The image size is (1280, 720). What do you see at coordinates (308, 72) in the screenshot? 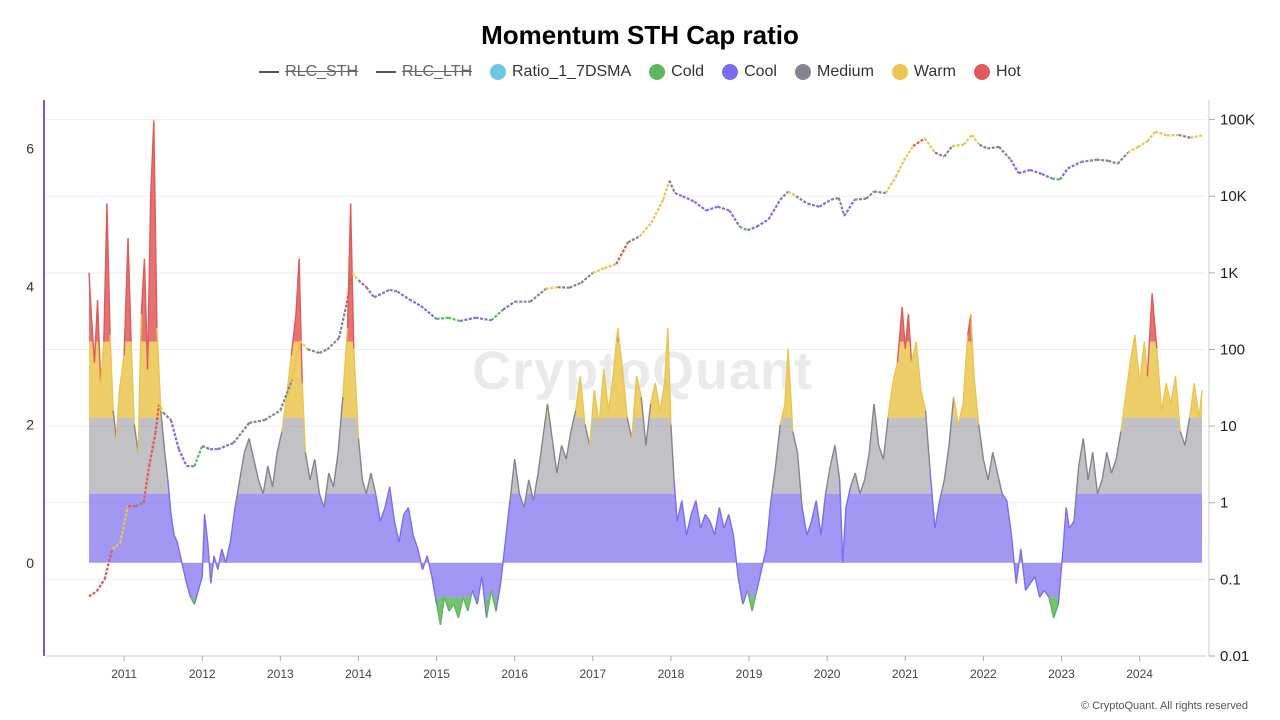
I see `legend-item-rlc-sth: RLC_STH` at bounding box center [308, 72].